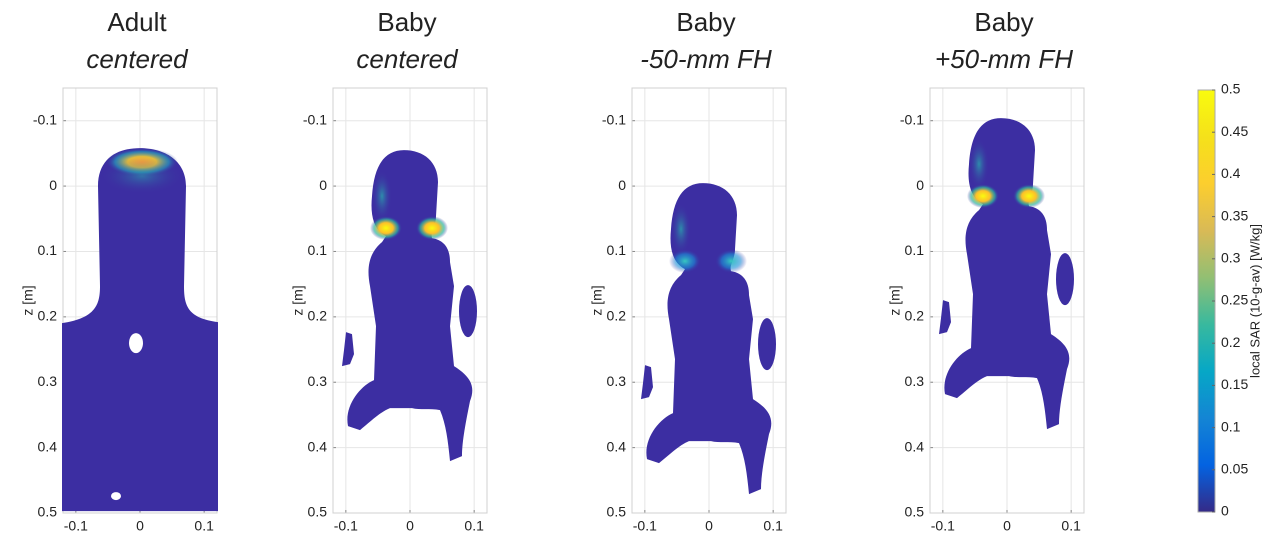 The image size is (1276, 539). I want to click on colorbar-tick-label: 0.15, so click(1234, 384).